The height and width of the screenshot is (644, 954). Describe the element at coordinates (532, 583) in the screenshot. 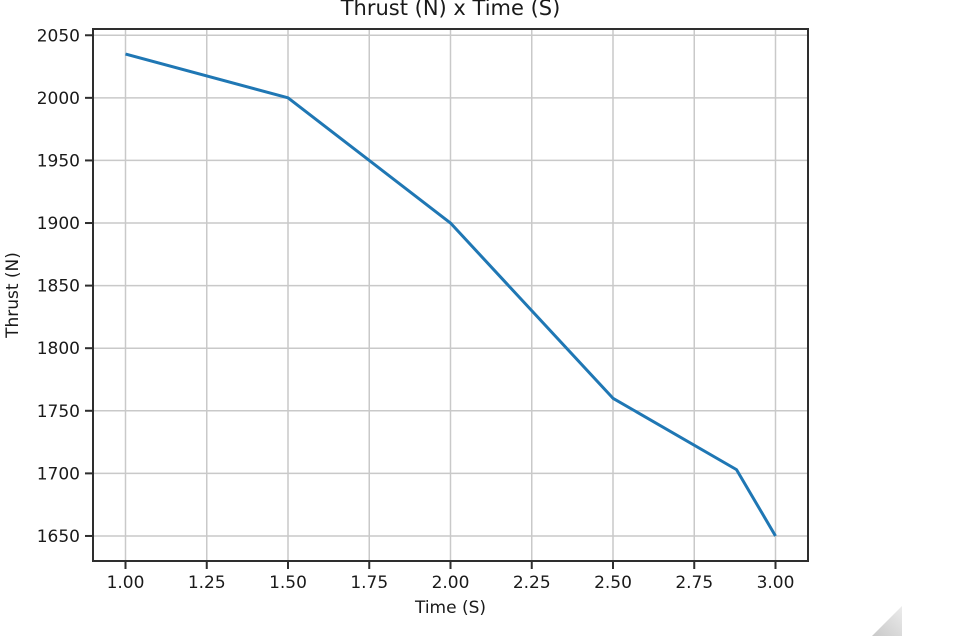

I see `x-tick-label: 2.25` at that location.